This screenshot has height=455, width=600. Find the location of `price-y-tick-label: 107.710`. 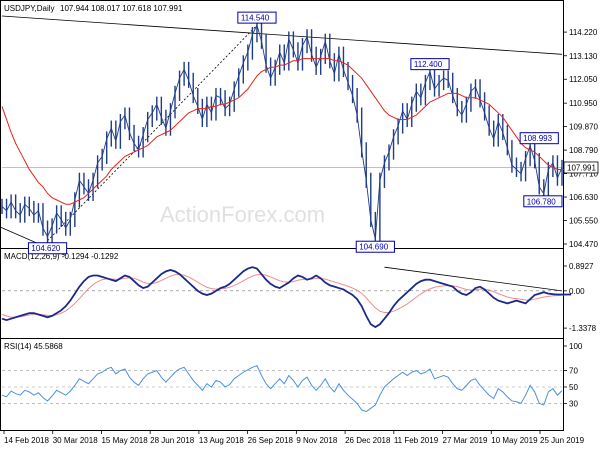

price-y-tick-label: 107.710 is located at coordinates (583, 174).